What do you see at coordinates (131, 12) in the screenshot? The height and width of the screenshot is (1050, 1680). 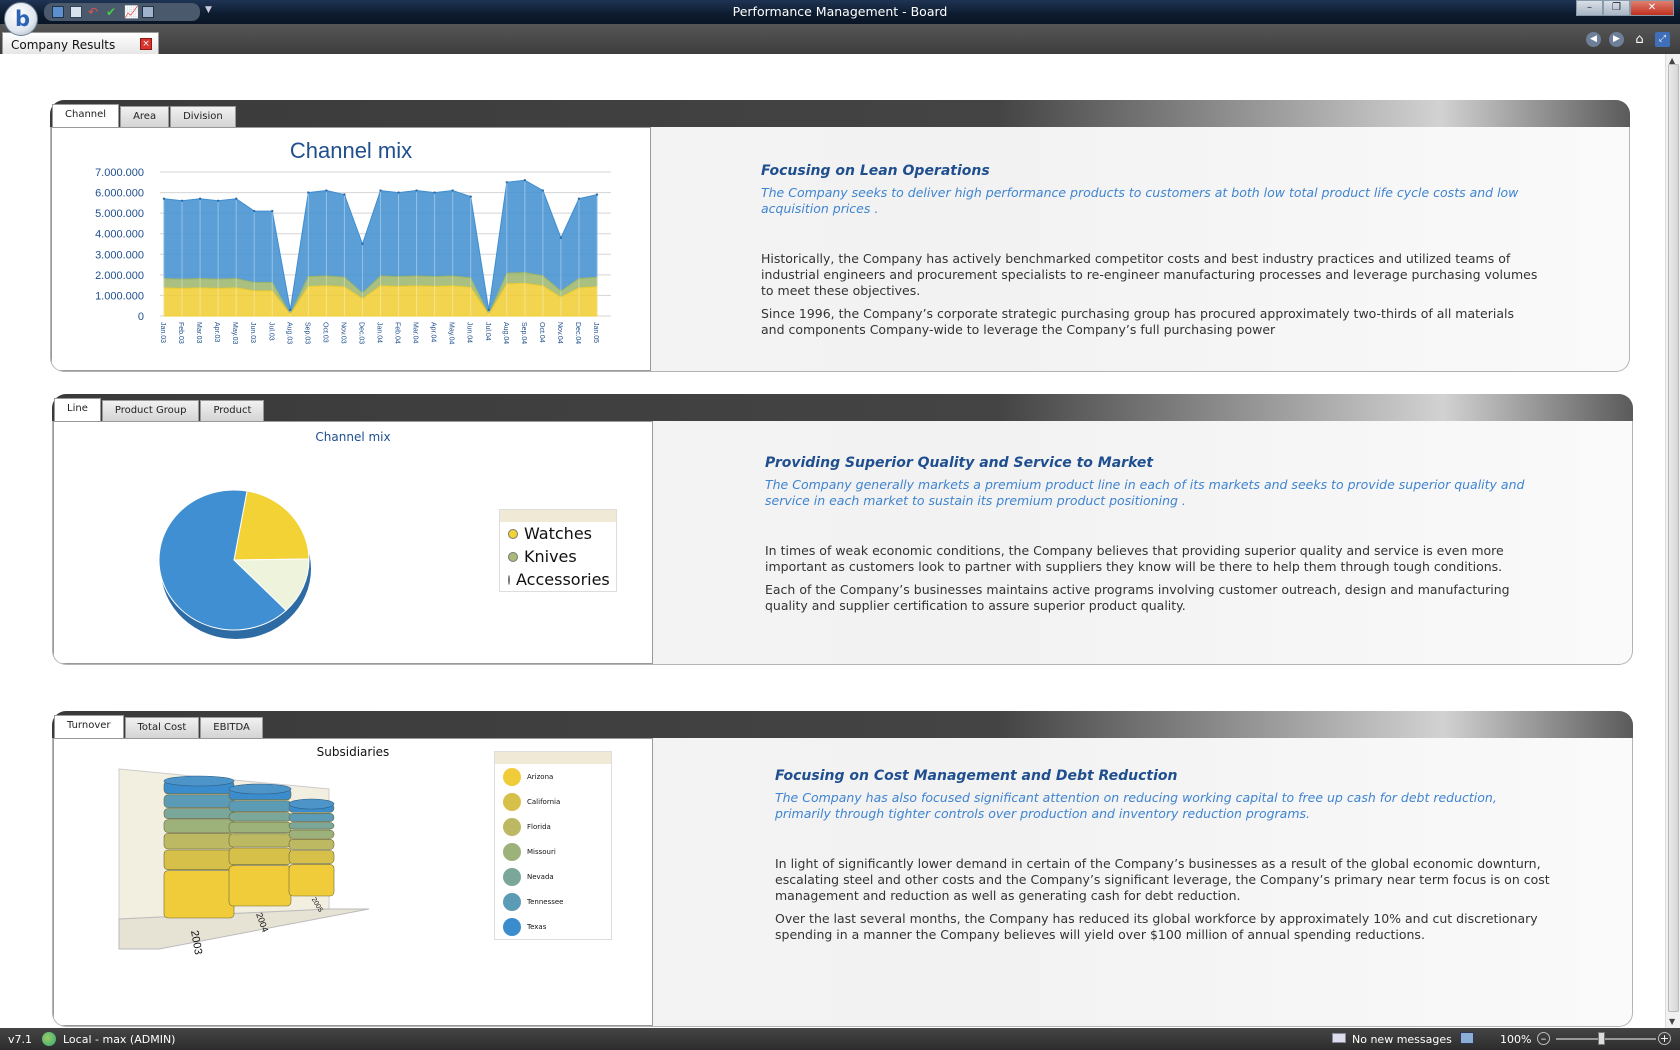 I see `chart-icon: 📈` at bounding box center [131, 12].